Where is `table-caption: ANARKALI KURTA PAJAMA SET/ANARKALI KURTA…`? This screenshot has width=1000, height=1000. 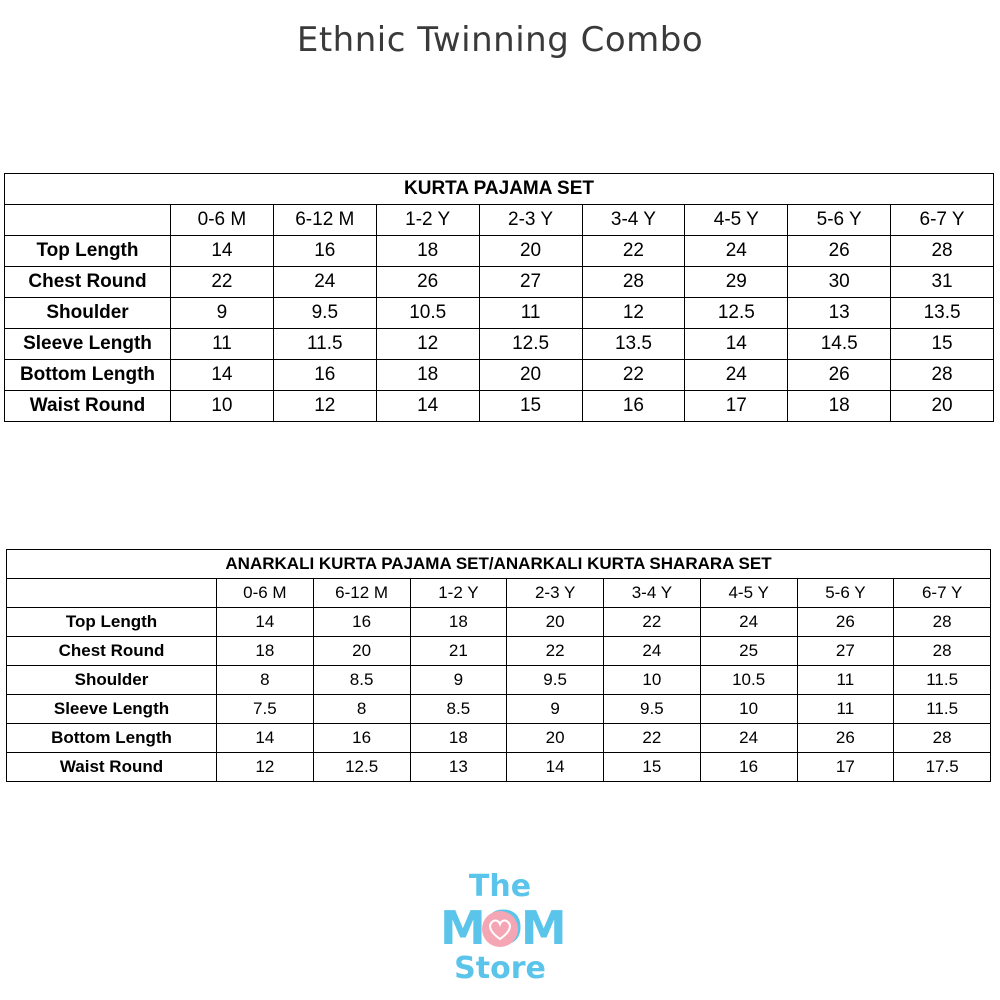 table-caption: ANARKALI KURTA PAJAMA SET/ANARKALI KURTA… is located at coordinates (498, 564).